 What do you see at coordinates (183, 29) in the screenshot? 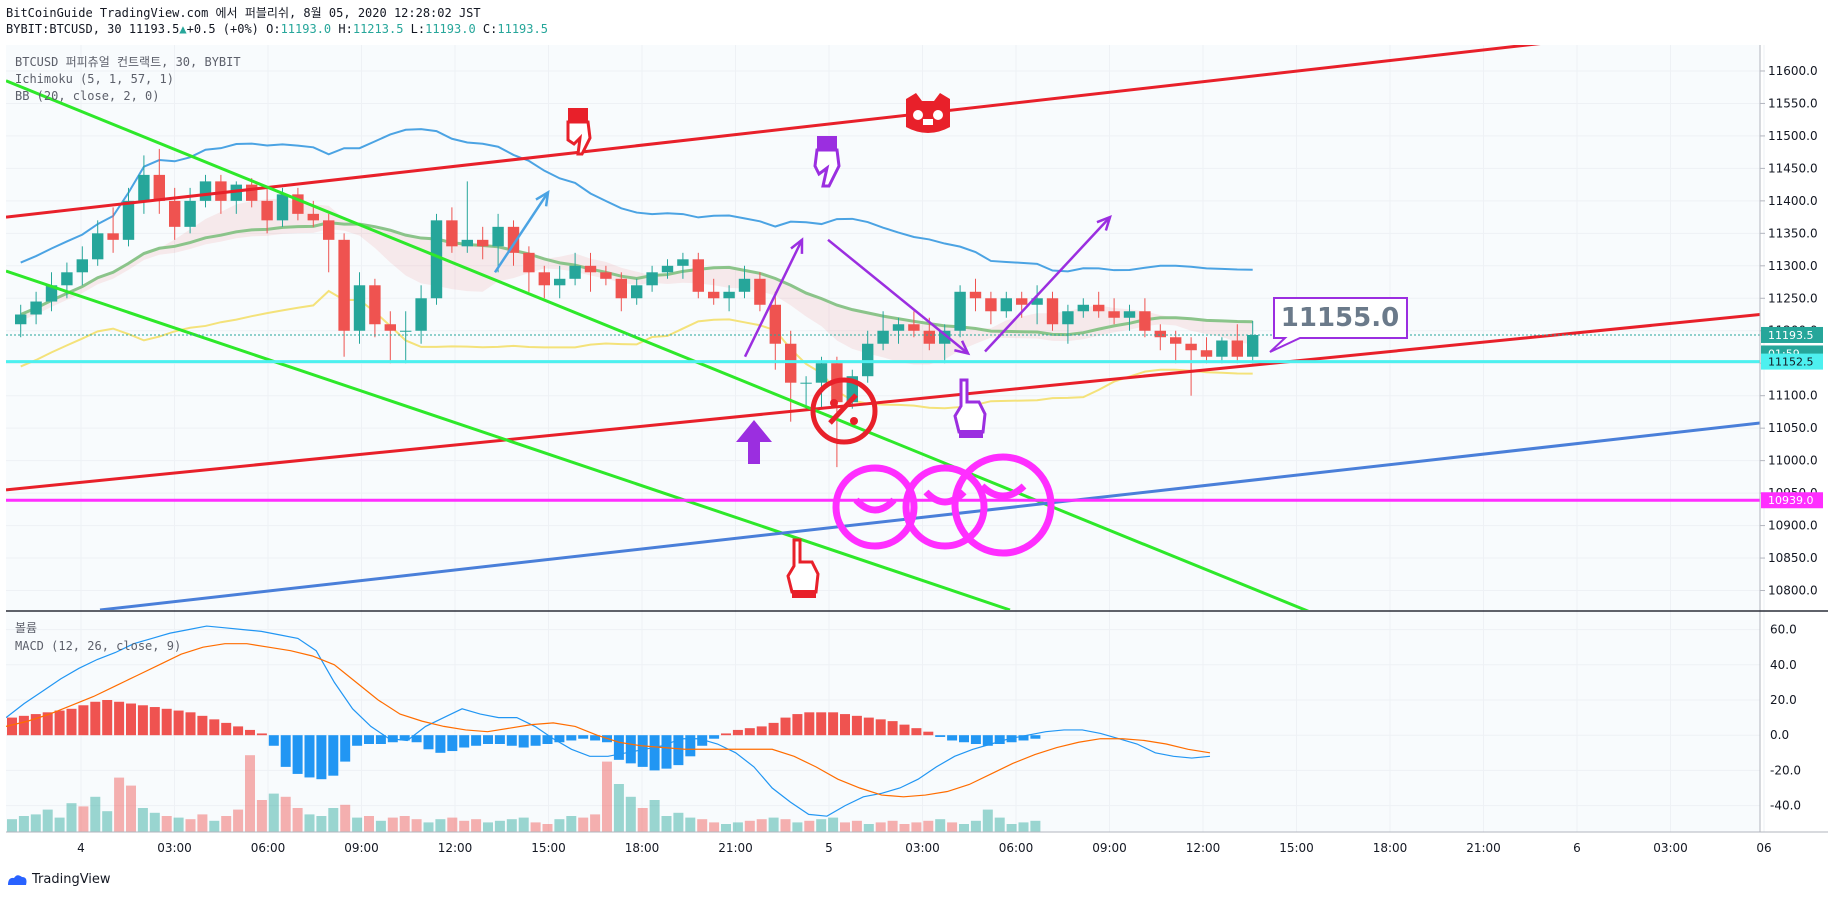
I see `change-arrow-icon: ▲` at bounding box center [183, 29].